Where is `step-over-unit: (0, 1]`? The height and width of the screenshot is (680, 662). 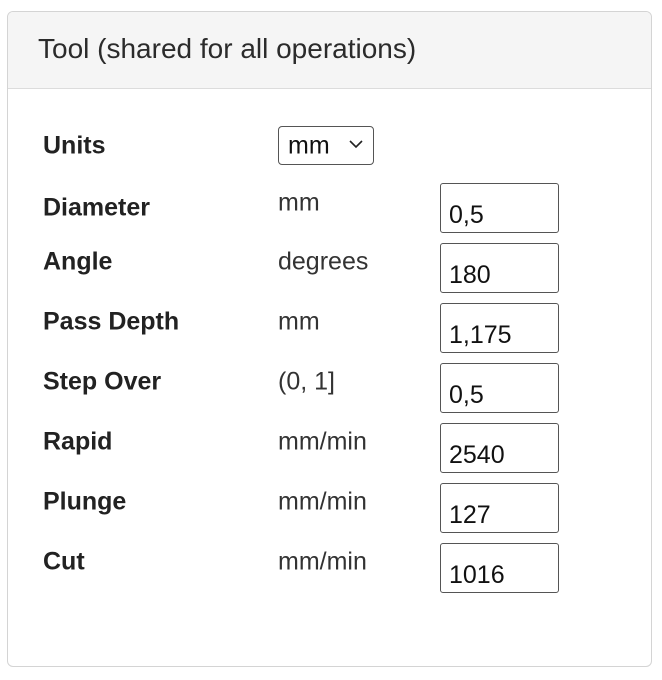
step-over-unit: (0, 1] is located at coordinates (306, 381).